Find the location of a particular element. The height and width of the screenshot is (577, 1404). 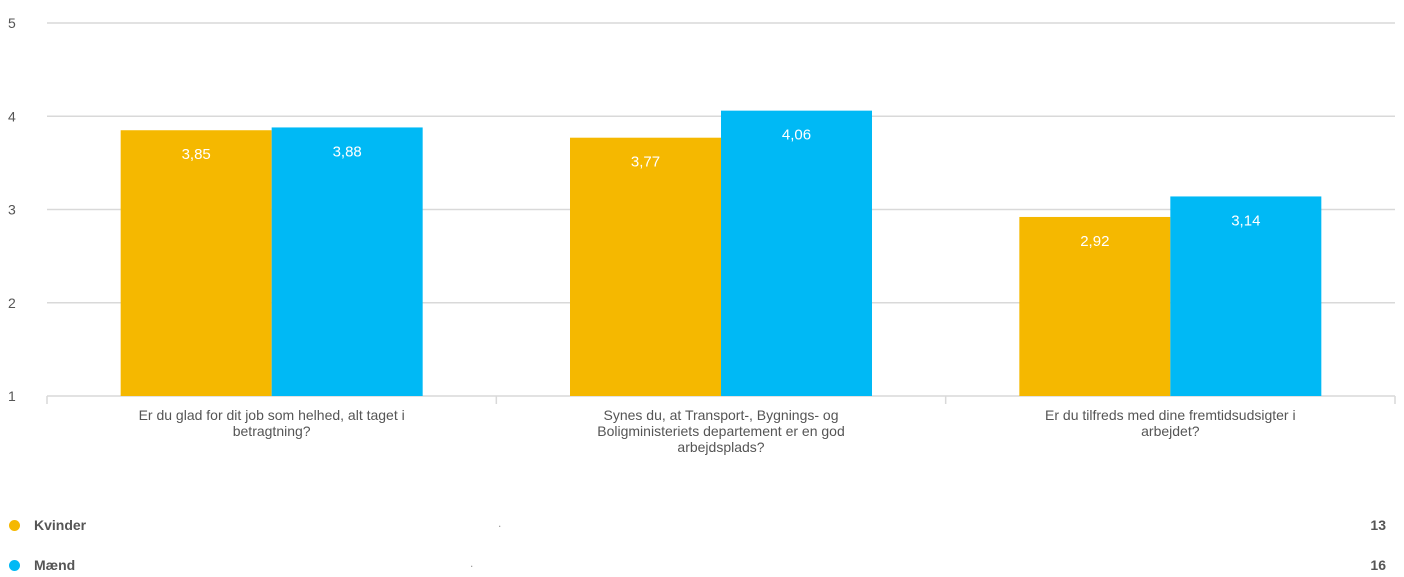

legend-count: 13 is located at coordinates (1378, 525).